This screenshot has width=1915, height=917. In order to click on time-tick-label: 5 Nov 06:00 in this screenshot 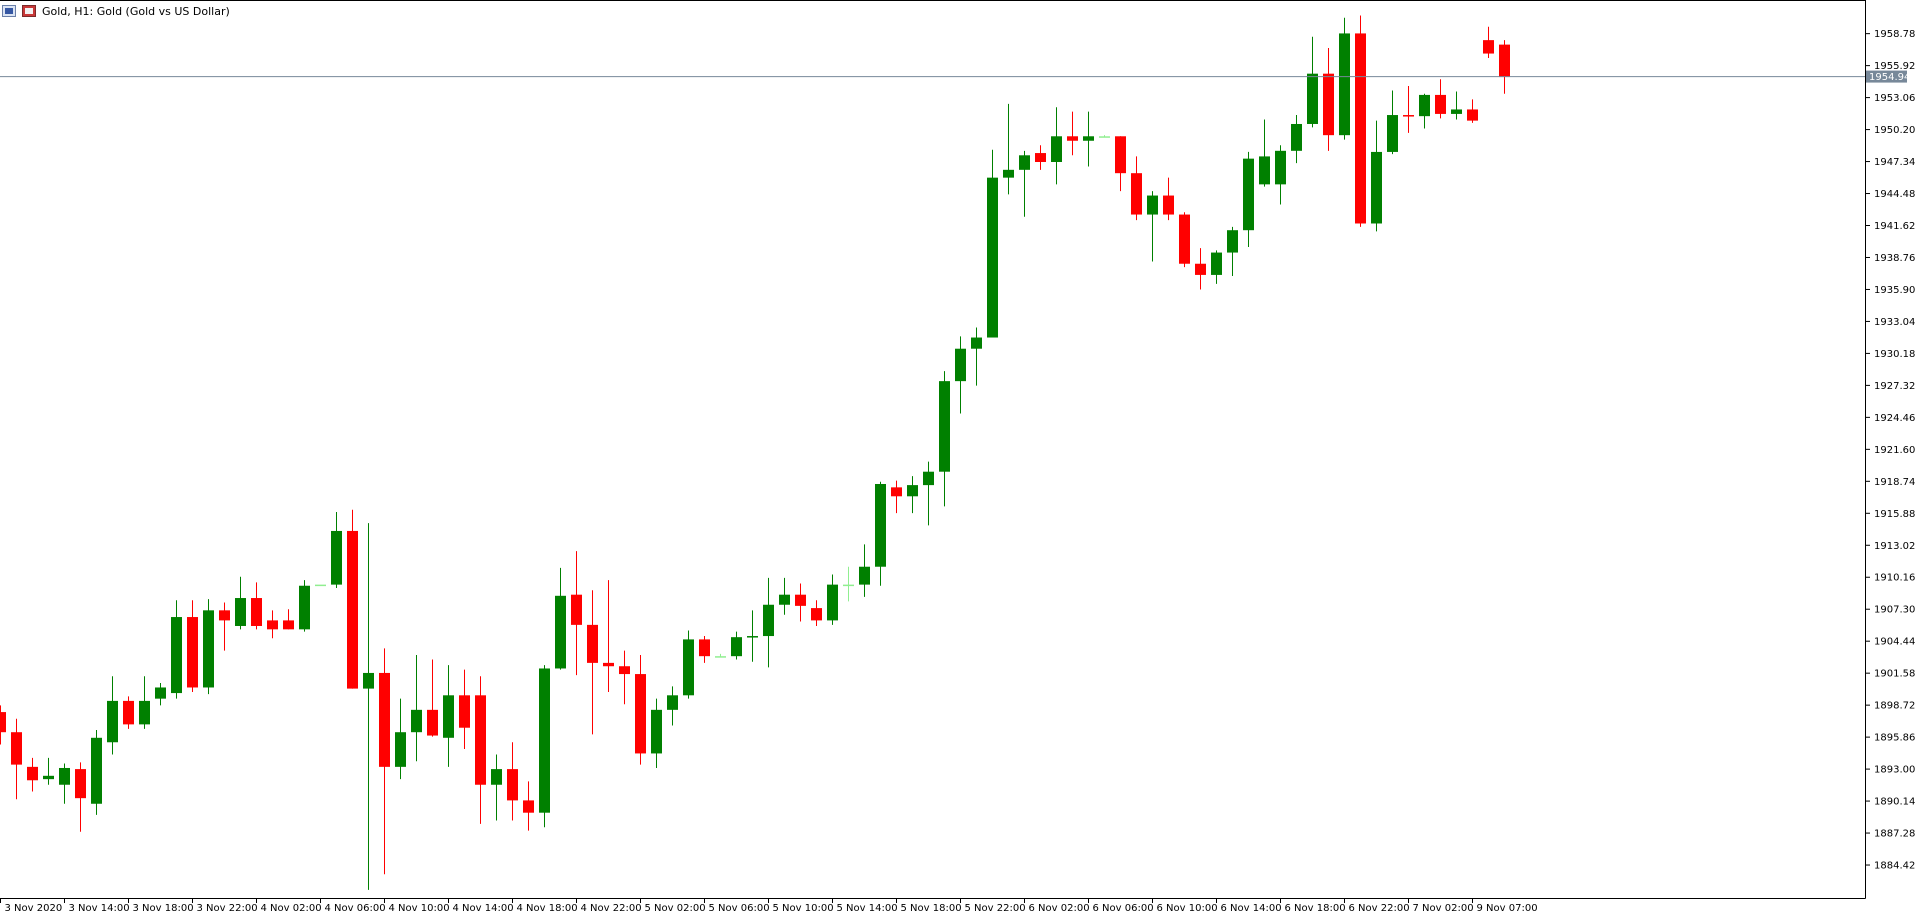, I will do `click(739, 908)`.